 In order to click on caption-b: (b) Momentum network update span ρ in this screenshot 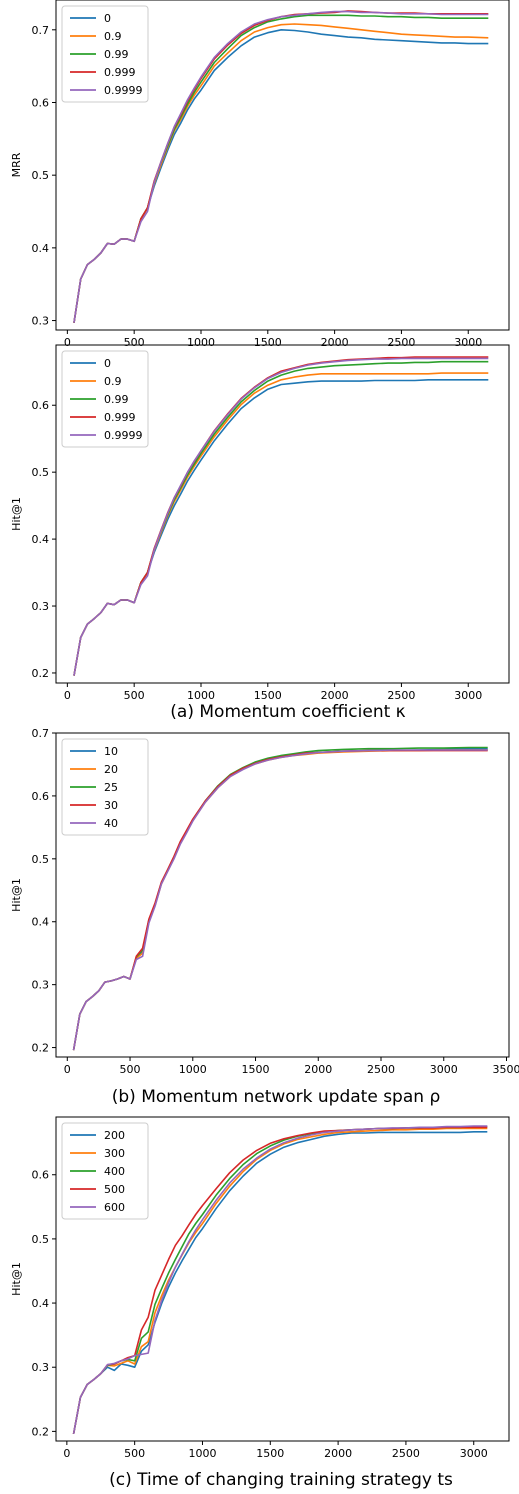, I will do `click(276, 1097)`.